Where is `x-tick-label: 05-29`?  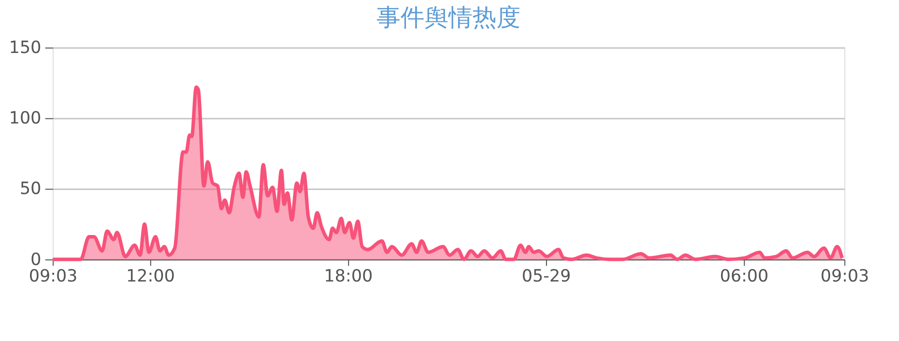
x-tick-label: 05-29 is located at coordinates (546, 276).